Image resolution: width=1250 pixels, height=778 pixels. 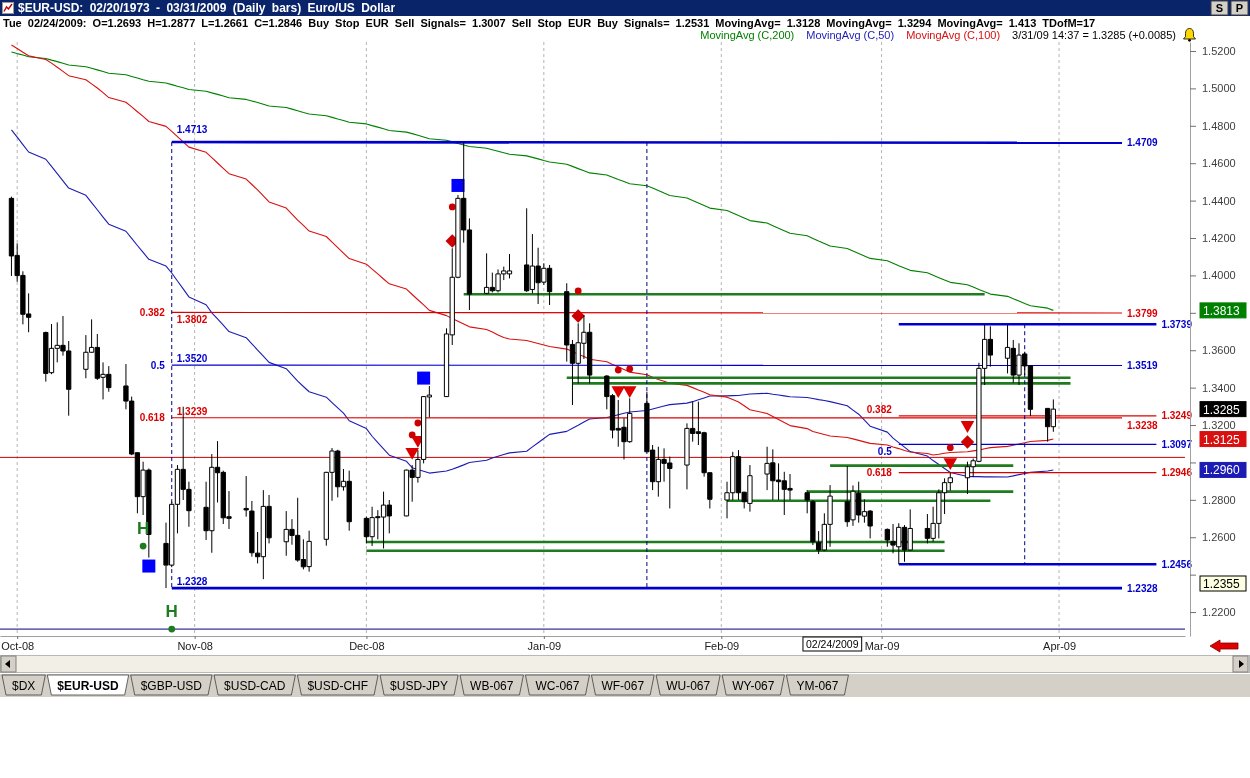 I want to click on data-label: 1.3802, so click(x=192, y=320).